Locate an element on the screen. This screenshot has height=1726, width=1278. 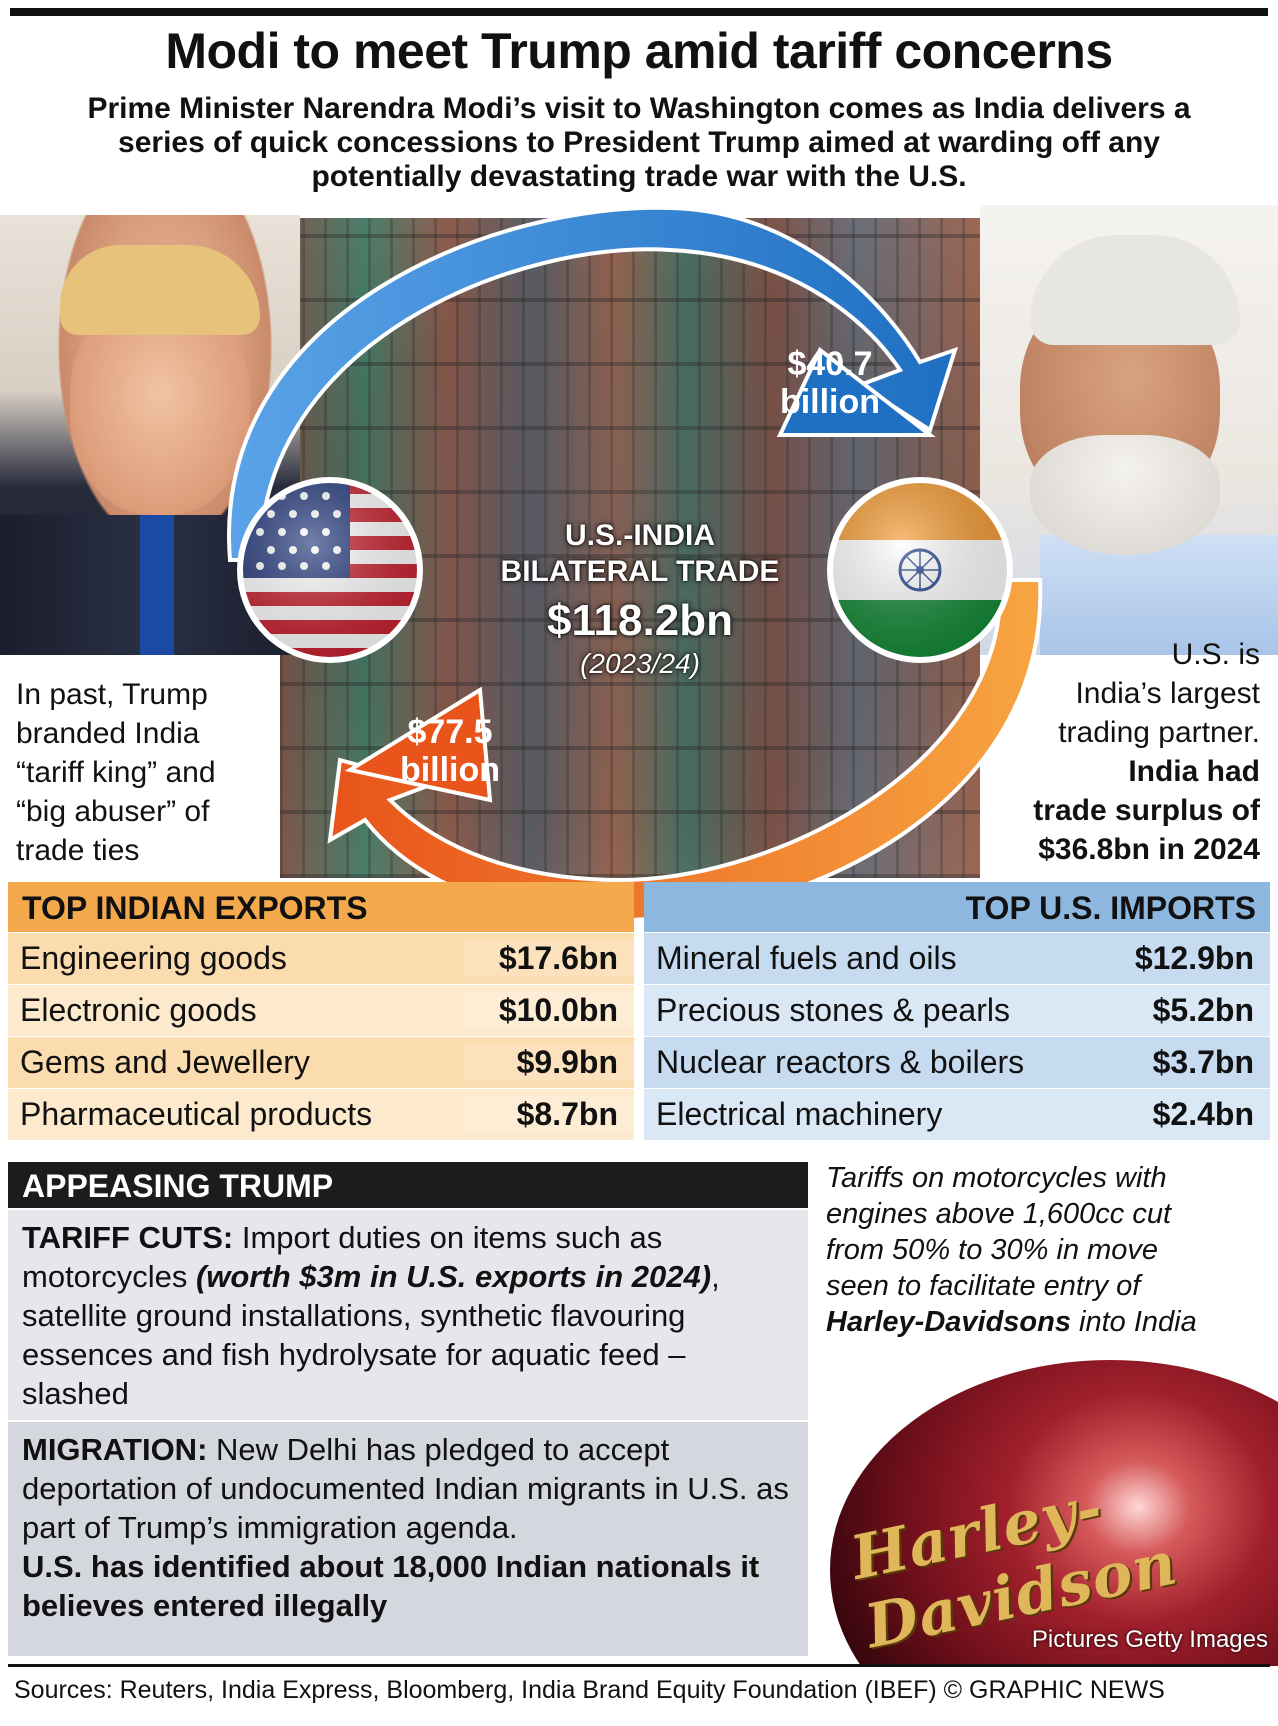
table-row: Mineral fuels and oils $12.9bn is located at coordinates (957, 958).